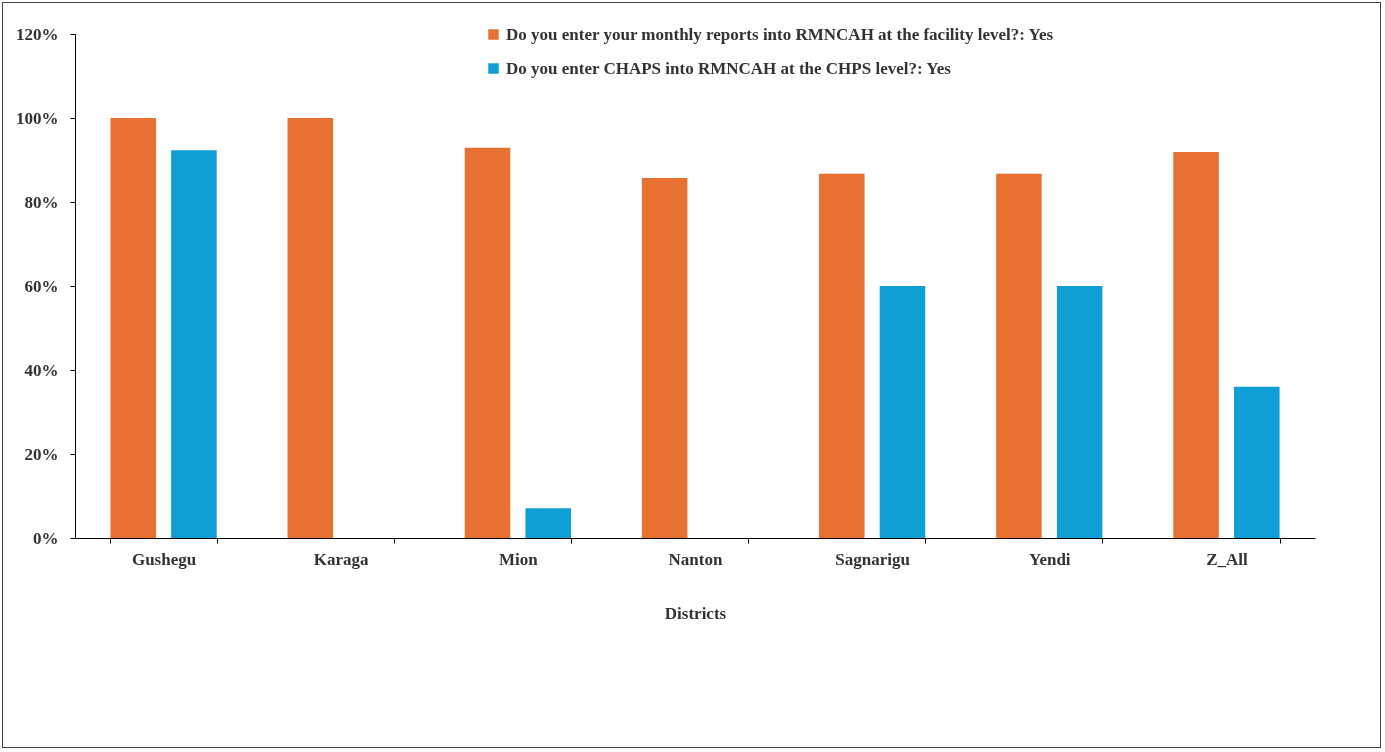 This screenshot has height=752, width=1385. I want to click on y-tick-label: 20%, so click(41, 454).